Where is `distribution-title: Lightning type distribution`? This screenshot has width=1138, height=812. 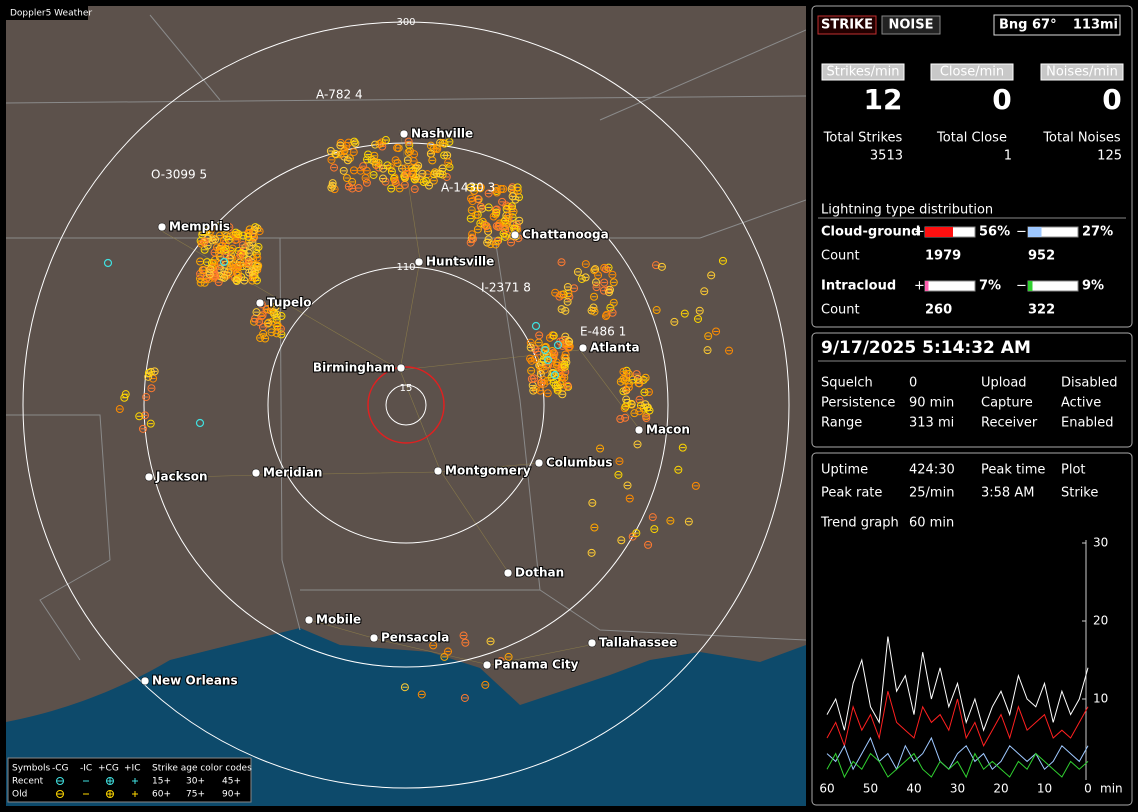
distribution-title: Lightning type distribution is located at coordinates (907, 210).